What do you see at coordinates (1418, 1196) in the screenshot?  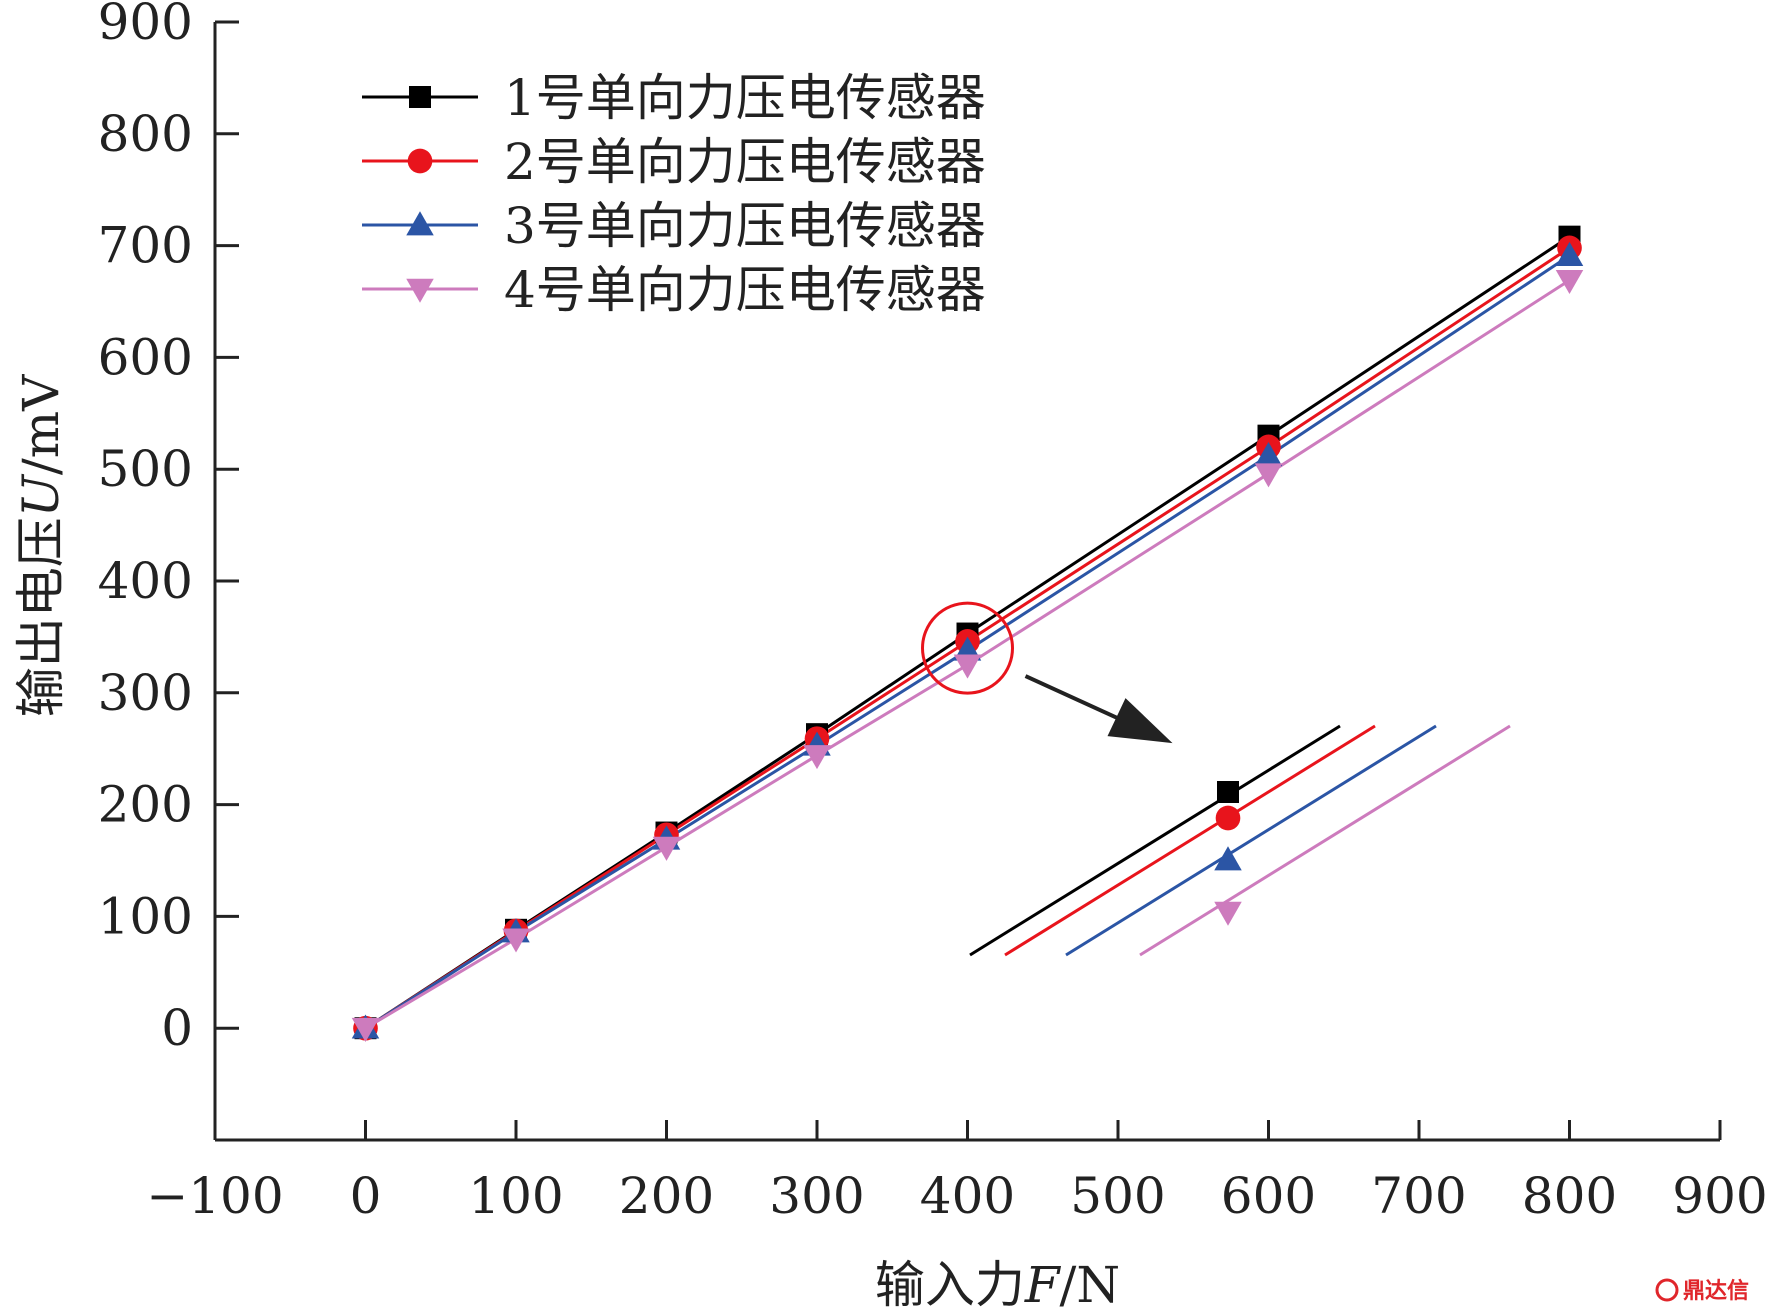 I see `x-tick-label: 700` at bounding box center [1418, 1196].